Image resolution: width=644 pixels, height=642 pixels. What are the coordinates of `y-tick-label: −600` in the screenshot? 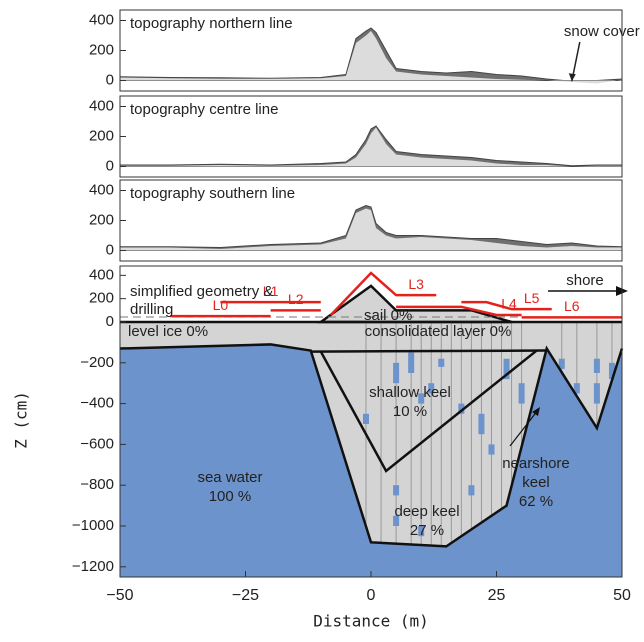 It's located at (97, 443).